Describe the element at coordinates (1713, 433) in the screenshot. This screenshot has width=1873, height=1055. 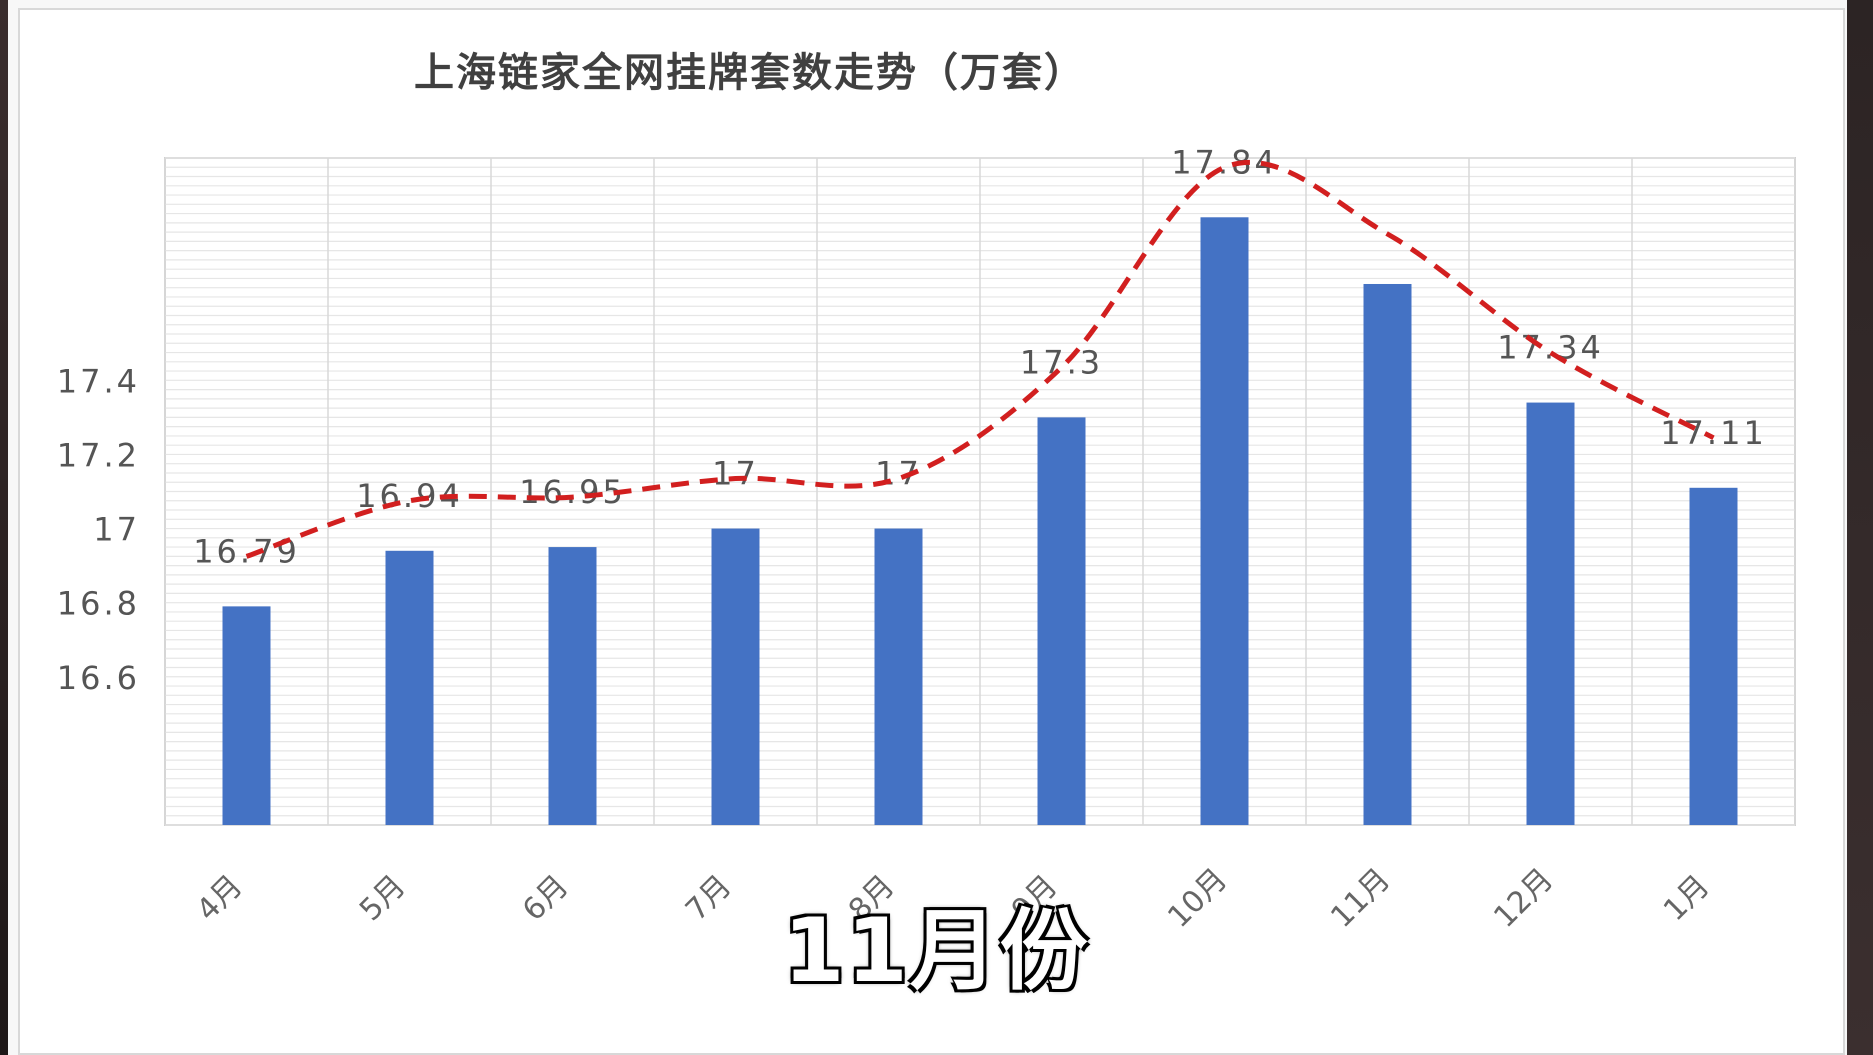
I see `data-label: 17.11` at that location.